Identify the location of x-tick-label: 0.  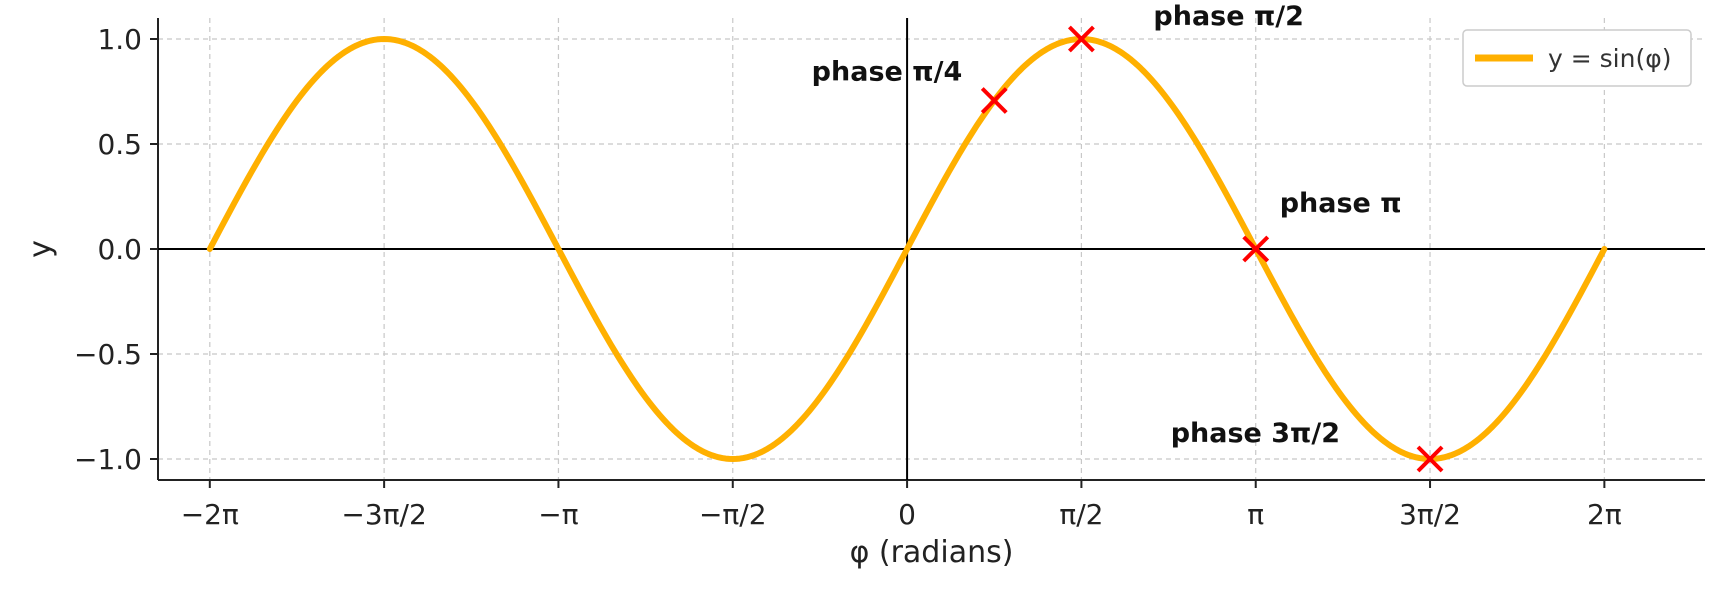
(907, 514).